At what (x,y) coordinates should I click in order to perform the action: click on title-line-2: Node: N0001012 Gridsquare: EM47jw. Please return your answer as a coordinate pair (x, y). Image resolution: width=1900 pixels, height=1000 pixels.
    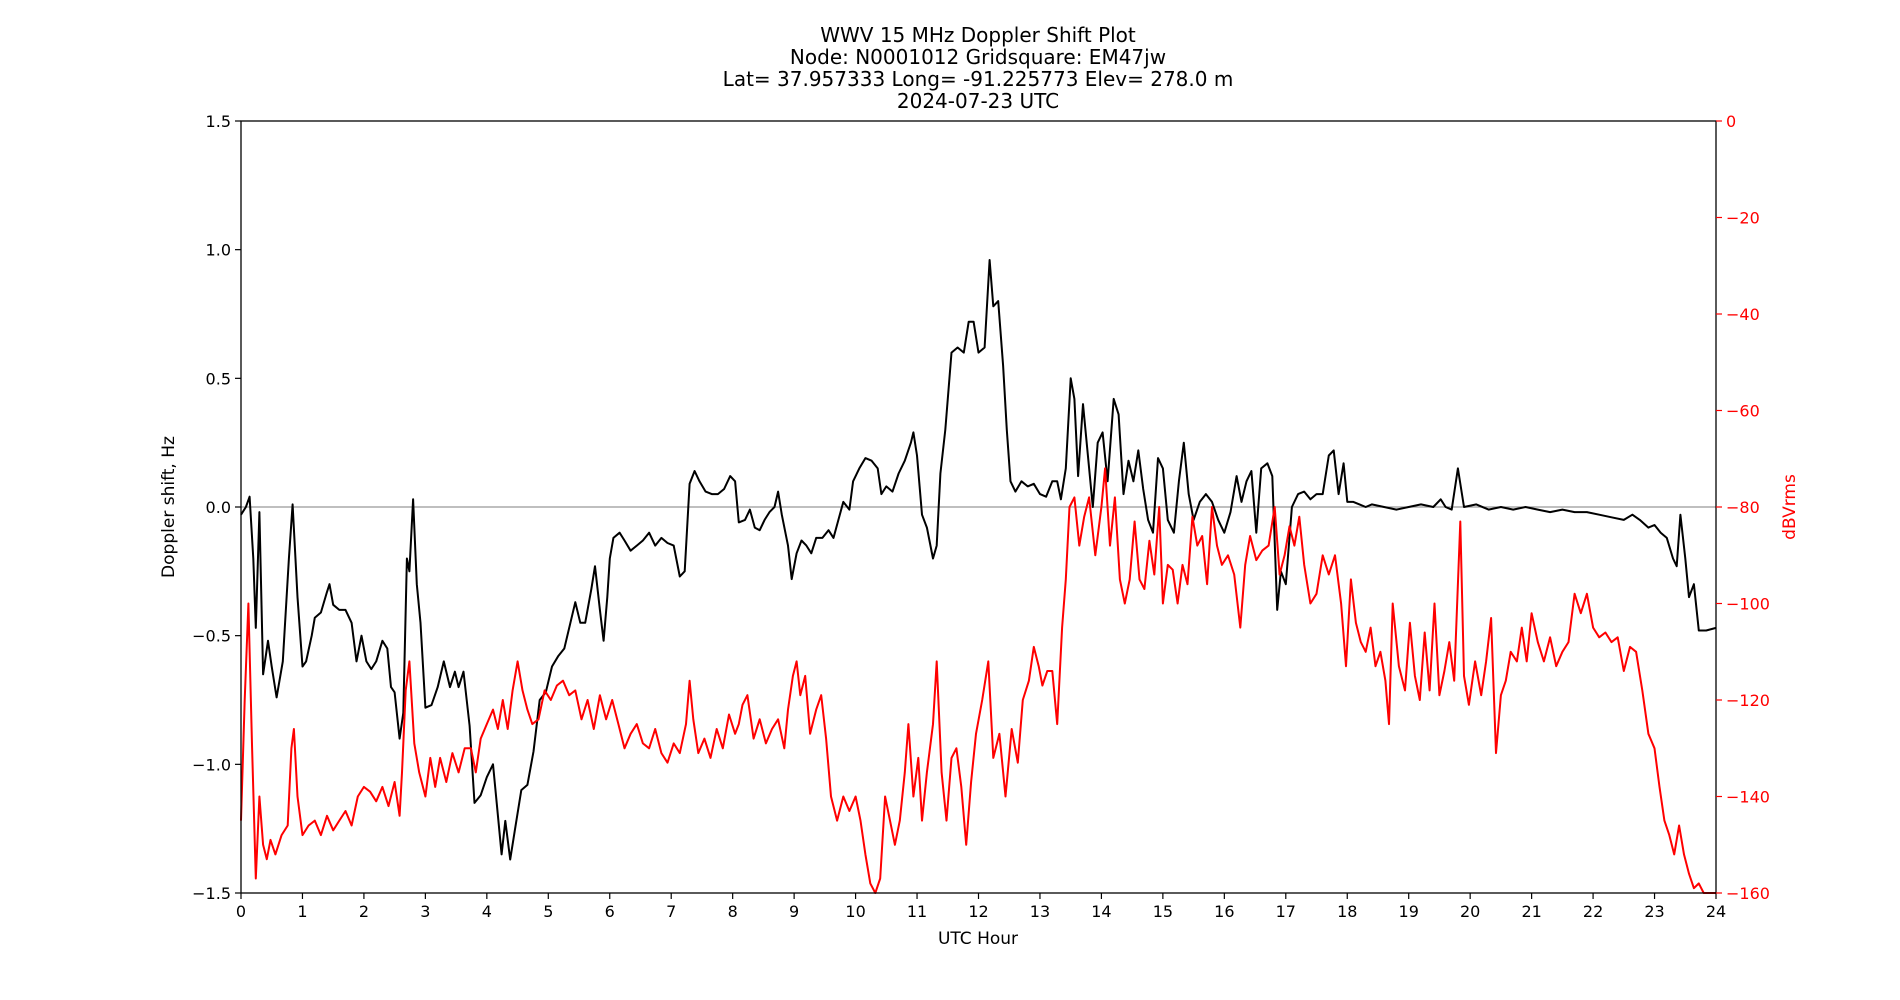
    Looking at the image, I should click on (978, 57).